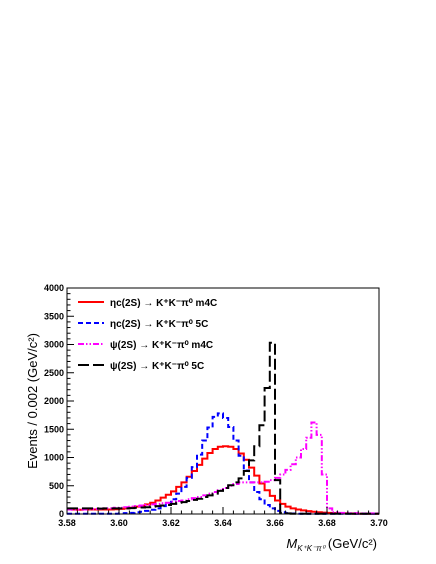  What do you see at coordinates (54, 345) in the screenshot?
I see `y-tick-label: 3000` at bounding box center [54, 345].